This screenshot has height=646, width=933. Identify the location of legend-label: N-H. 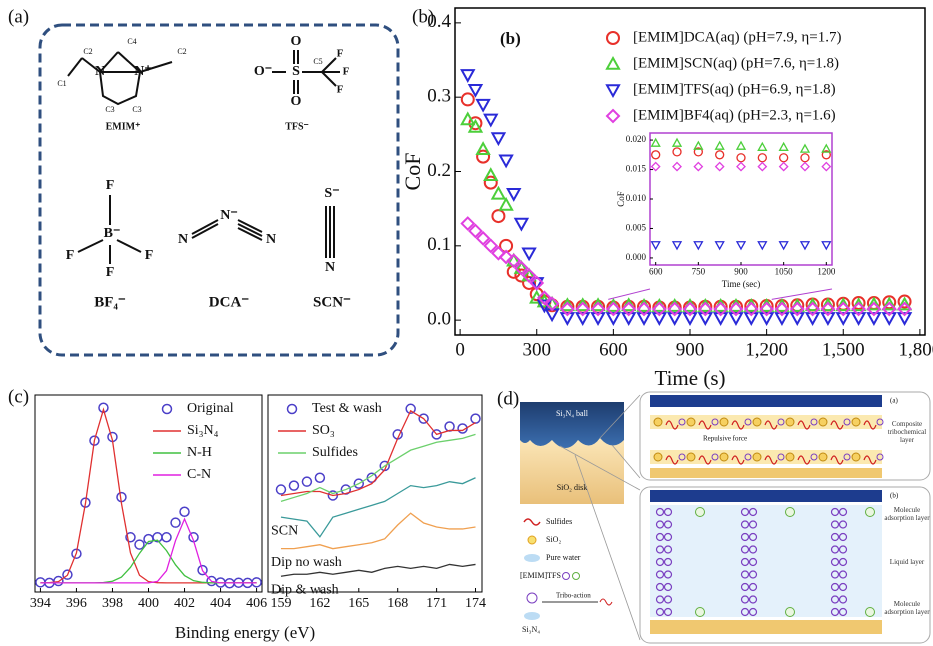
(199, 452).